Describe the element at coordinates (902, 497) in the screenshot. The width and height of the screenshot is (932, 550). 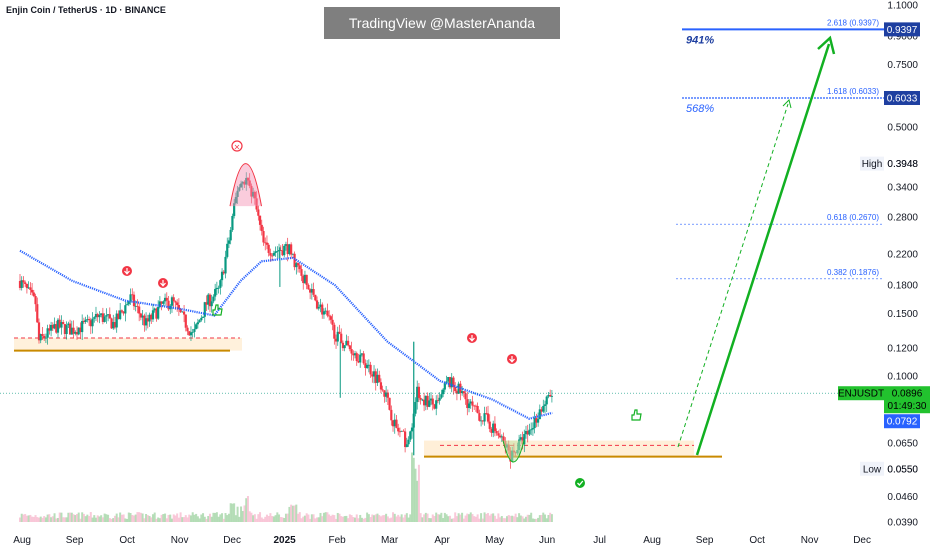
I see `price-tick-label: 0.0460` at that location.